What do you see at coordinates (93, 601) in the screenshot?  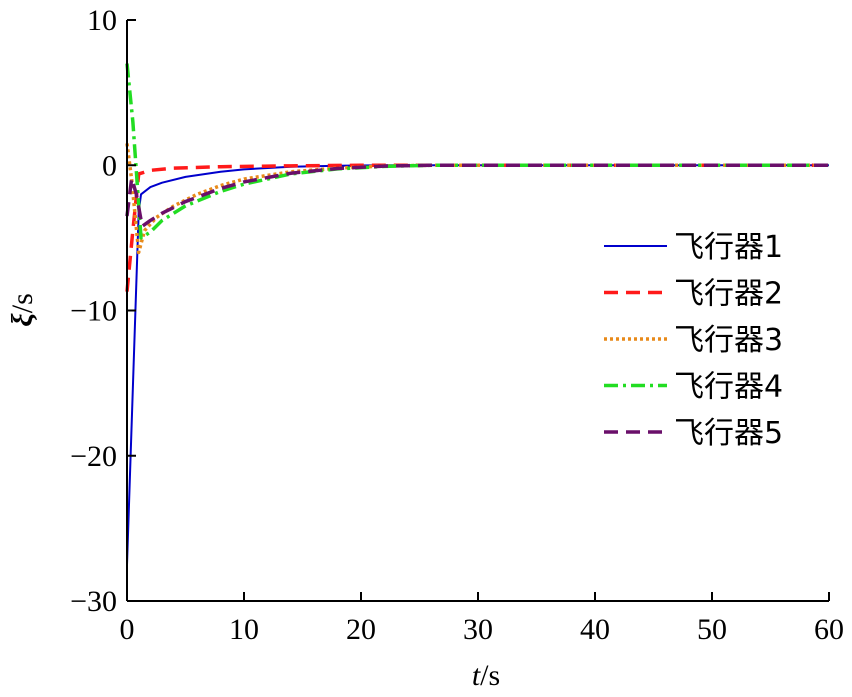 I see `y-tick-label: −30` at bounding box center [93, 601].